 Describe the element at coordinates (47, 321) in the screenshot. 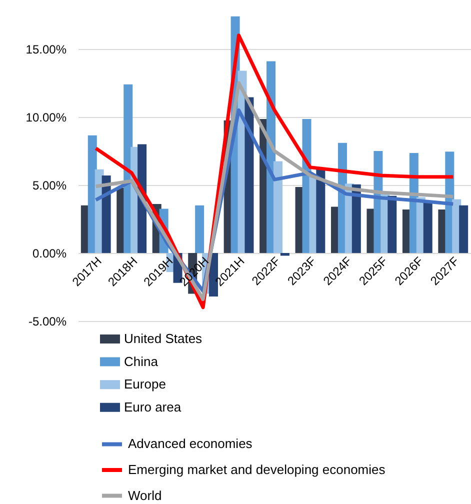

I see `y-tick-label: -5.00%` at that location.